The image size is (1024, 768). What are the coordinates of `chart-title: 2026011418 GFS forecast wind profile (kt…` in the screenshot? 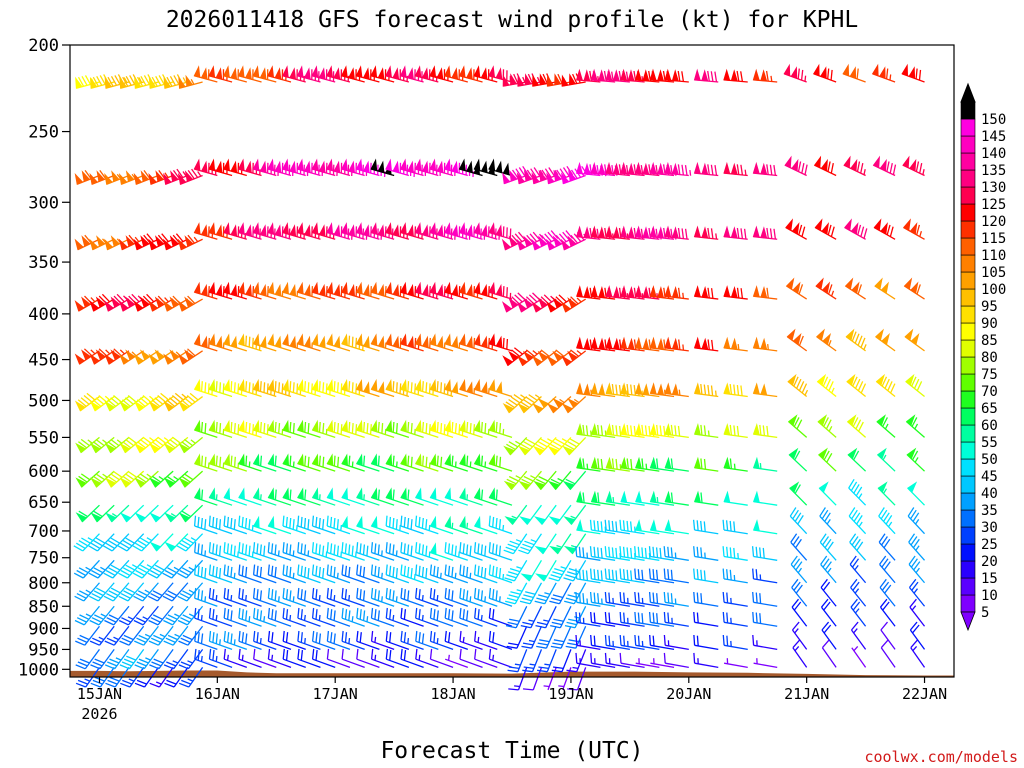 It's located at (512, 20).